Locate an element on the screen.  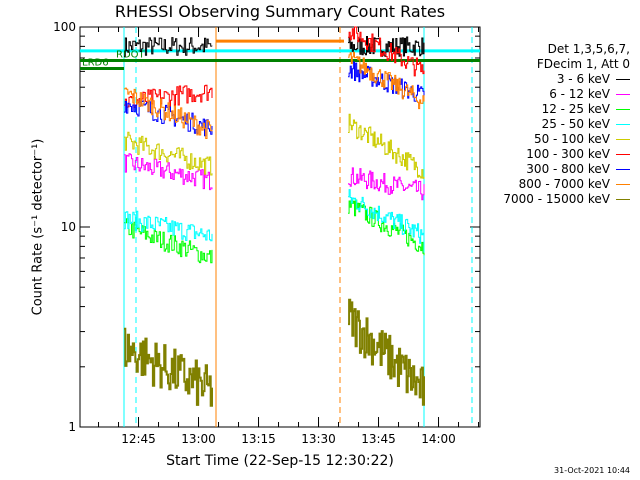
legend-header-detectors: Det 1,3,5,6,7, is located at coordinates (588, 49).